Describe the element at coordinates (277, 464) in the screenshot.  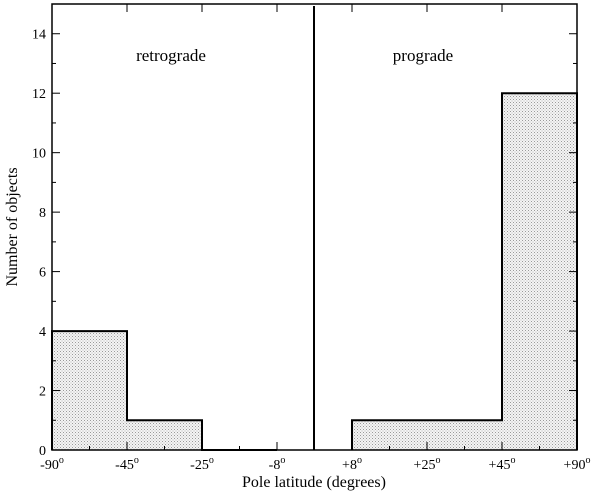
I see `x-tick-label: -8o` at that location.